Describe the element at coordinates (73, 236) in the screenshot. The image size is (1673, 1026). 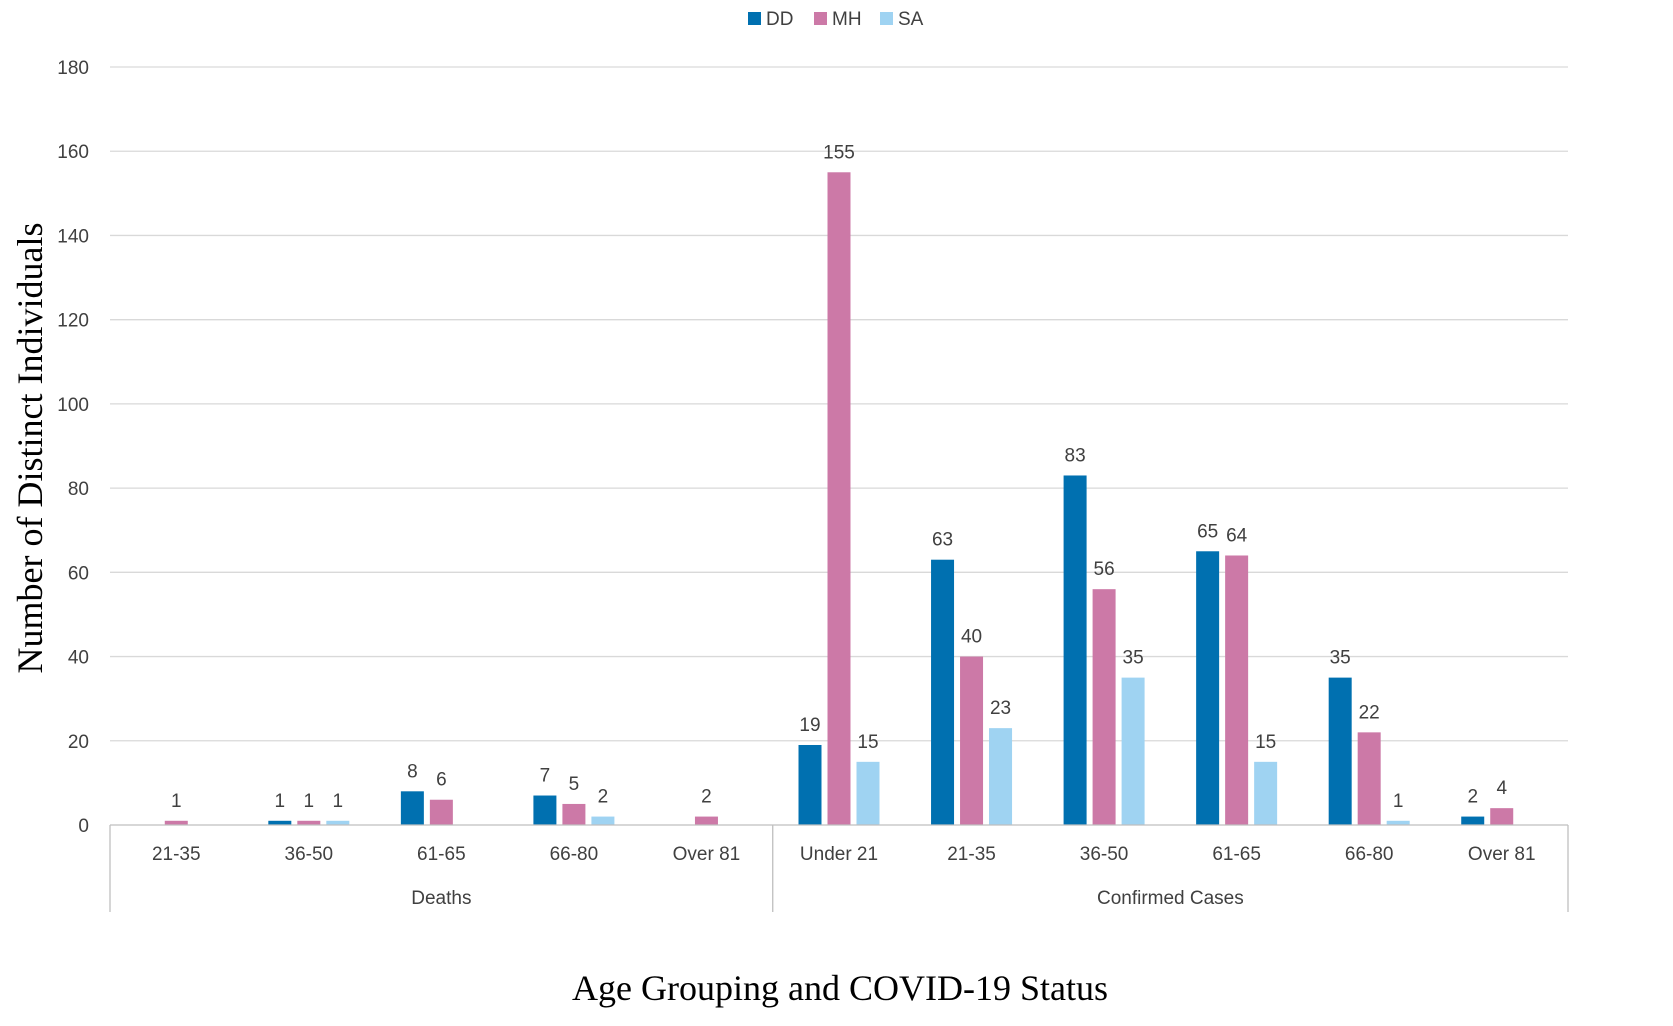
I see `y-tick-label: 140` at that location.